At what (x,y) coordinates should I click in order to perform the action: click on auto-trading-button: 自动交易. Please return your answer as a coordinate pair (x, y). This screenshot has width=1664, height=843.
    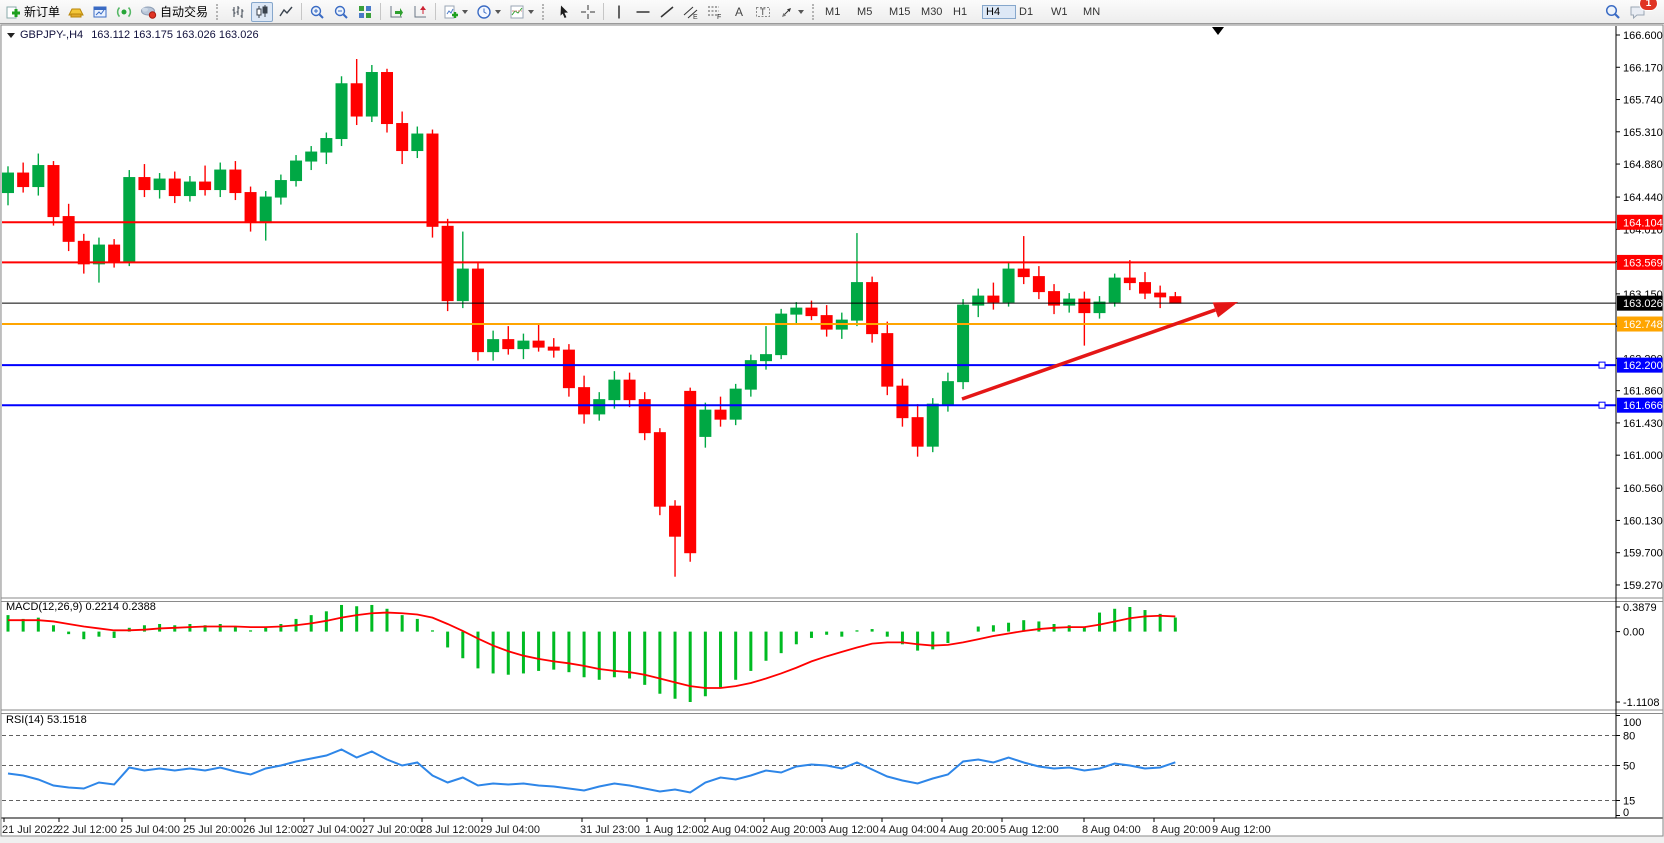
    Looking at the image, I should click on (174, 12).